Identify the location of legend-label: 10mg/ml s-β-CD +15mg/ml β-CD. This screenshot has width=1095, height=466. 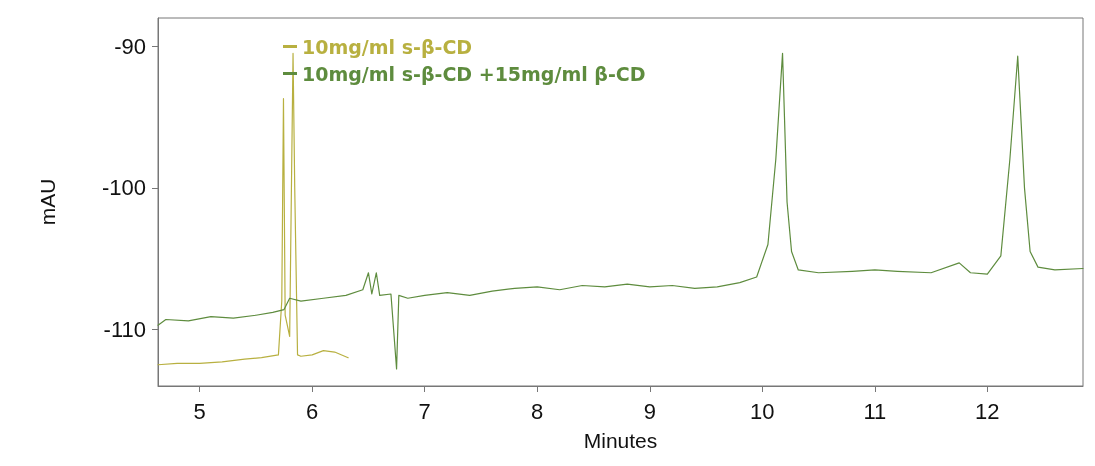
(474, 73).